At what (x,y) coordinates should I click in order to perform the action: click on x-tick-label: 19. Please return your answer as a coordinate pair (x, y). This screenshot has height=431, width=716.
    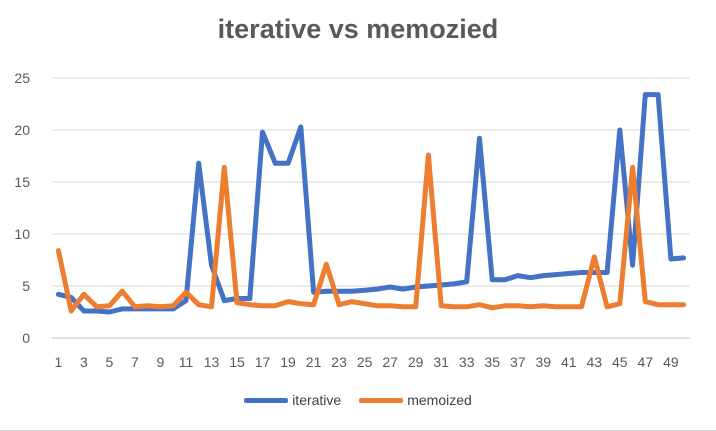
    Looking at the image, I should click on (288, 362).